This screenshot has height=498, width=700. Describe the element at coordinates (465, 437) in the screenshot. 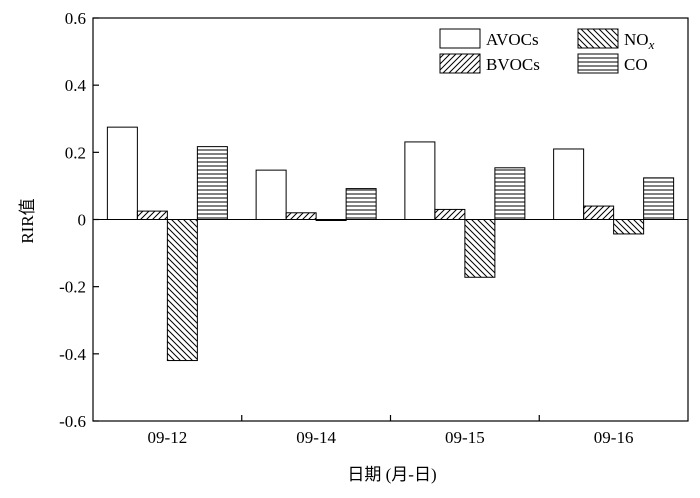

I see `x-tick-label: 09-15` at that location.